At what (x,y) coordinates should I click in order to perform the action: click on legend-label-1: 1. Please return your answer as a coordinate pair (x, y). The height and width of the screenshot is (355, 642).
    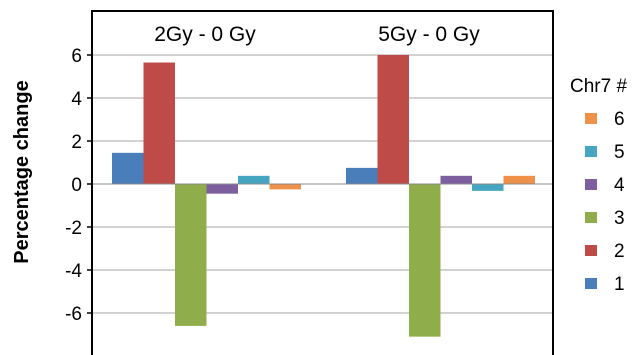
    Looking at the image, I should click on (619, 284).